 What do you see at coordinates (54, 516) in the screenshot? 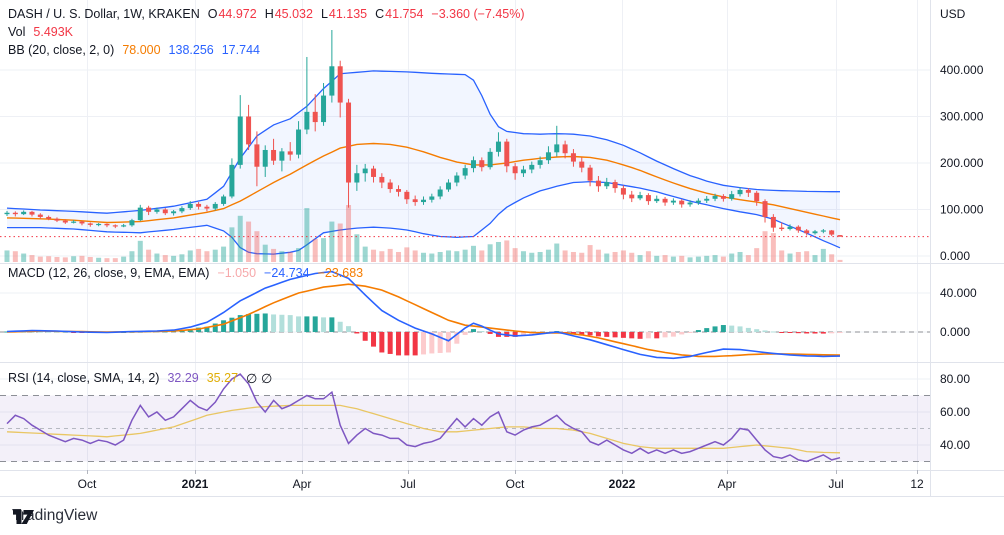
I see `tradingview-logo: TradingView` at bounding box center [54, 516].